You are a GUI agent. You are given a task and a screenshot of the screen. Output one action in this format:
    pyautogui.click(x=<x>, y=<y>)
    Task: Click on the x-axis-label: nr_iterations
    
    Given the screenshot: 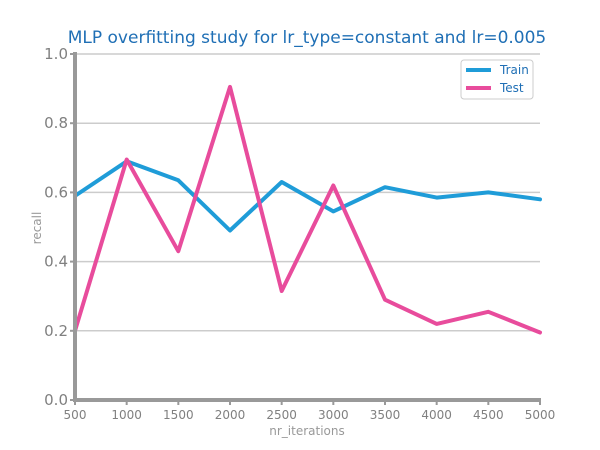 What is the action you would take?
    pyautogui.click(x=307, y=431)
    